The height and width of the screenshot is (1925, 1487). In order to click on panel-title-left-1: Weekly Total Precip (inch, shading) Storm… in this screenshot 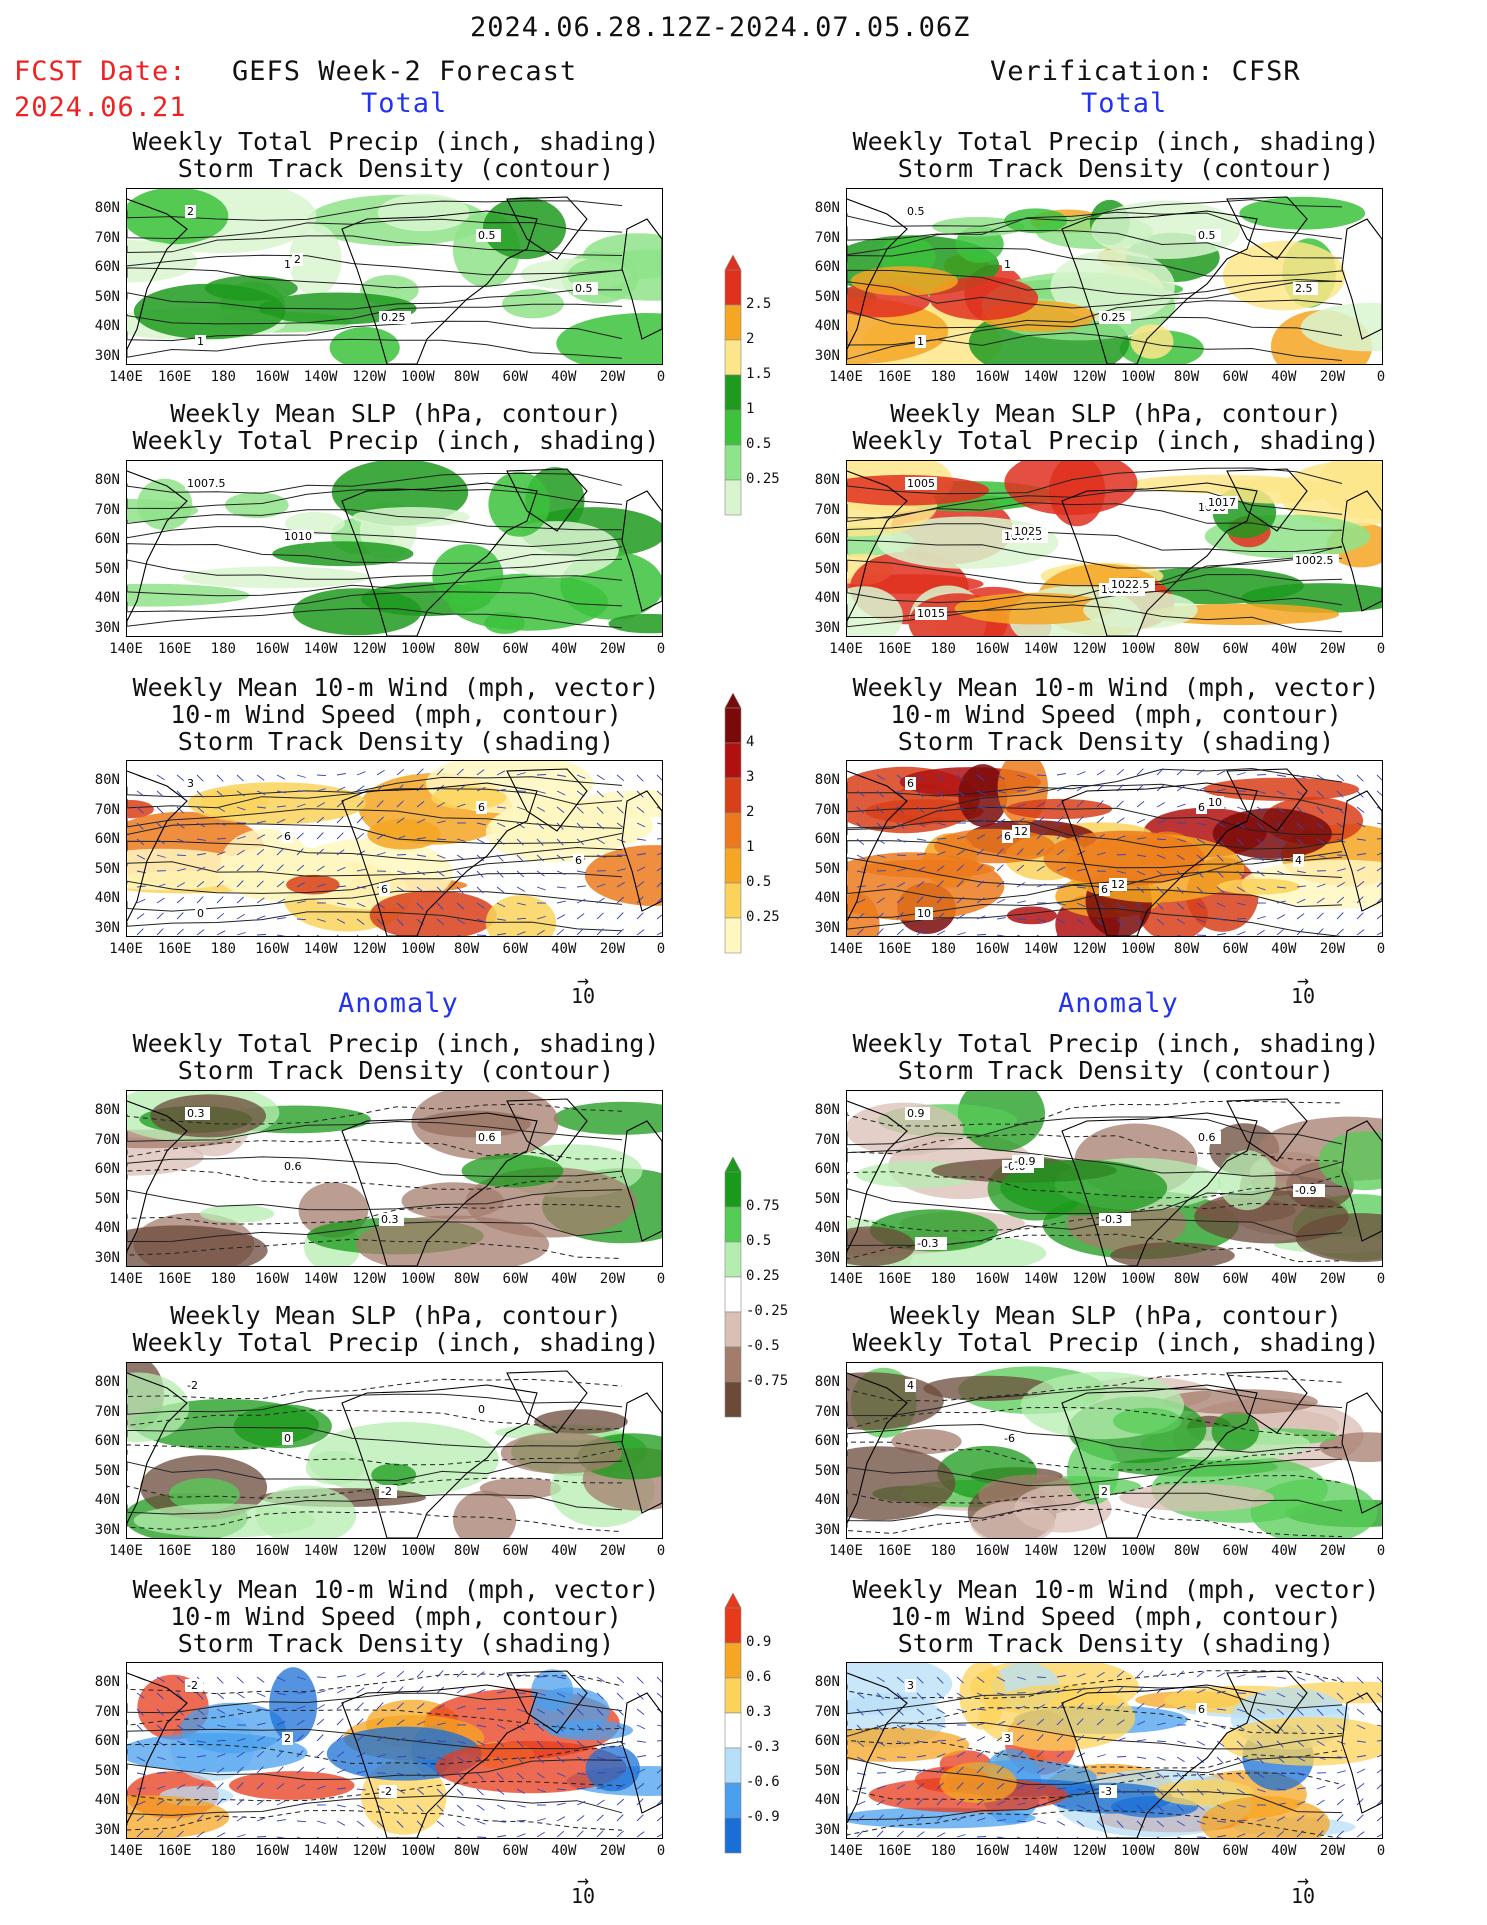, I will do `click(396, 155)`.